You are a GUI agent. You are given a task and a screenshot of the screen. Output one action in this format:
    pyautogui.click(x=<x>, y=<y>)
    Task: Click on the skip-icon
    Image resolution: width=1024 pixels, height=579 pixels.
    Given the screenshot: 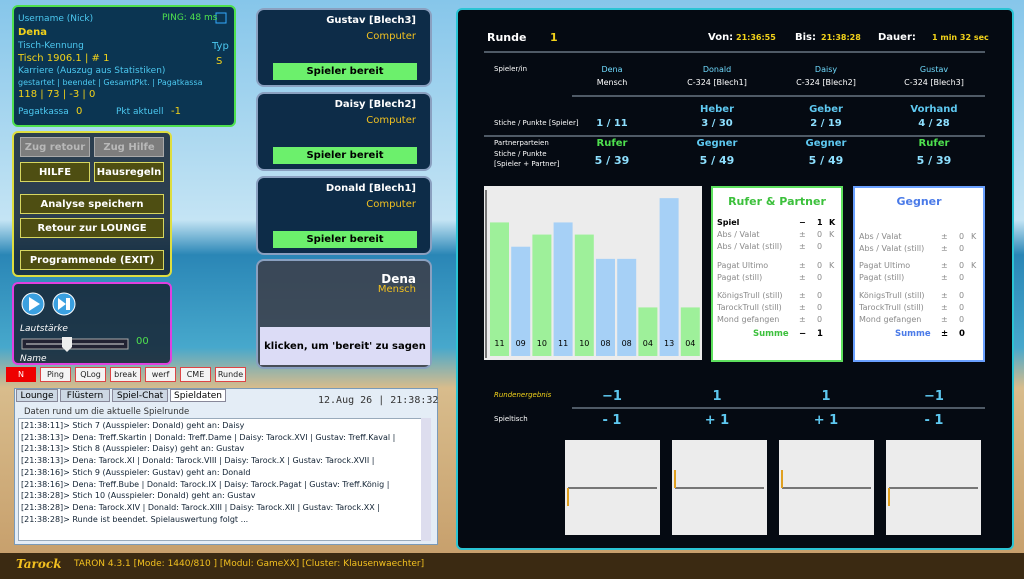 What is the action you would take?
    pyautogui.click(x=64, y=304)
    